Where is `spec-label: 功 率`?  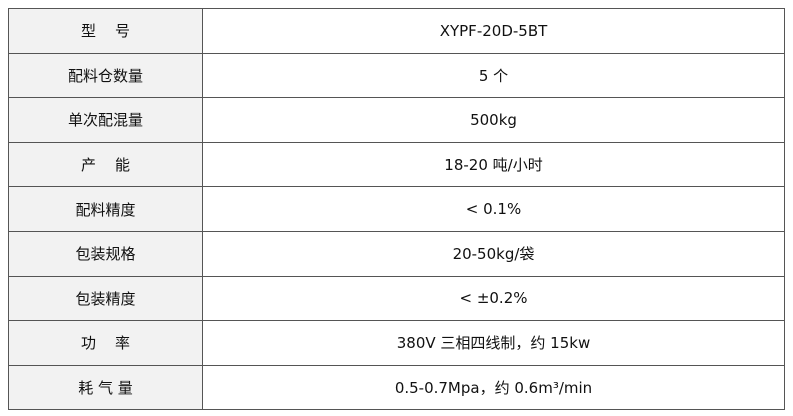 spec-label: 功 率 is located at coordinates (105, 343).